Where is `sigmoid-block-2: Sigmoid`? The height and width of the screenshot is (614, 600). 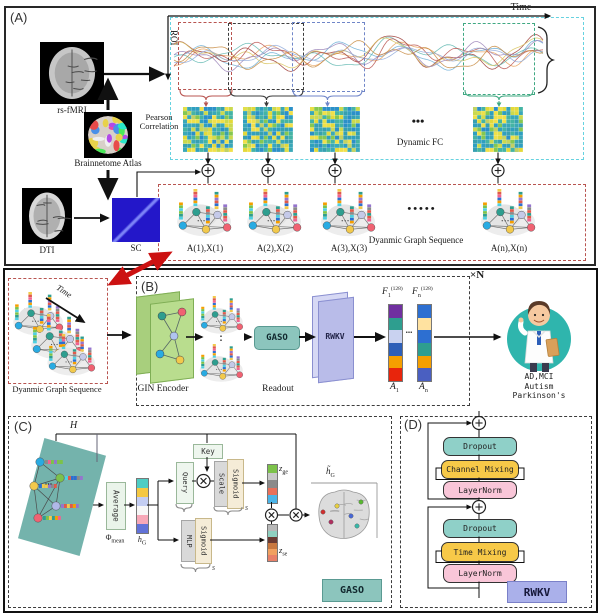
sigmoid-block-2: Sigmoid is located at coordinates (203, 541).